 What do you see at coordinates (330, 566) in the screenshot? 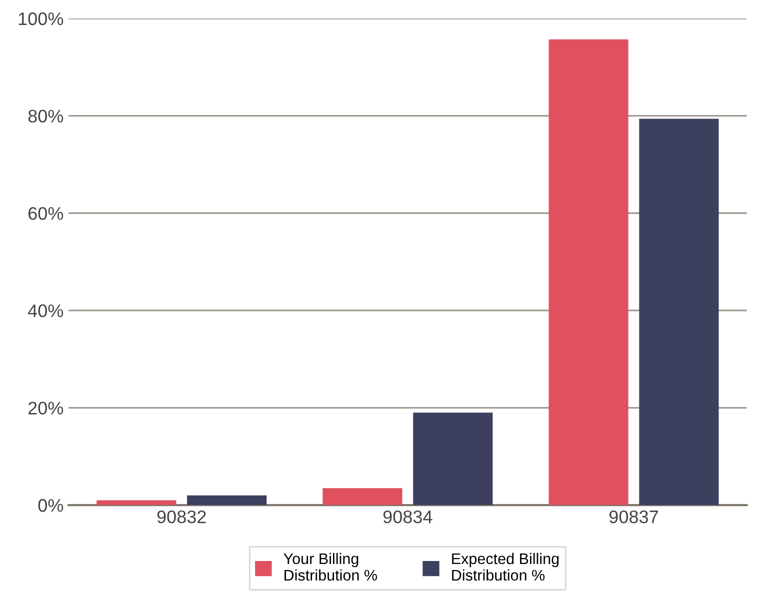
I see `legend-label: Your Billing Distribution %` at bounding box center [330, 566].